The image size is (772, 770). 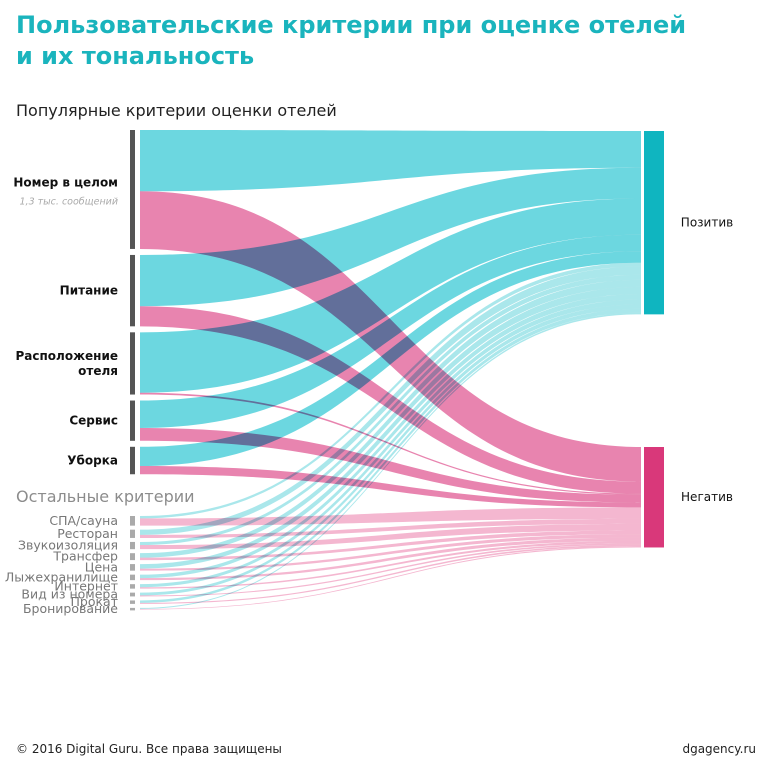 I want to click on source-label-бронирование: Бронирование, so click(x=70, y=608).